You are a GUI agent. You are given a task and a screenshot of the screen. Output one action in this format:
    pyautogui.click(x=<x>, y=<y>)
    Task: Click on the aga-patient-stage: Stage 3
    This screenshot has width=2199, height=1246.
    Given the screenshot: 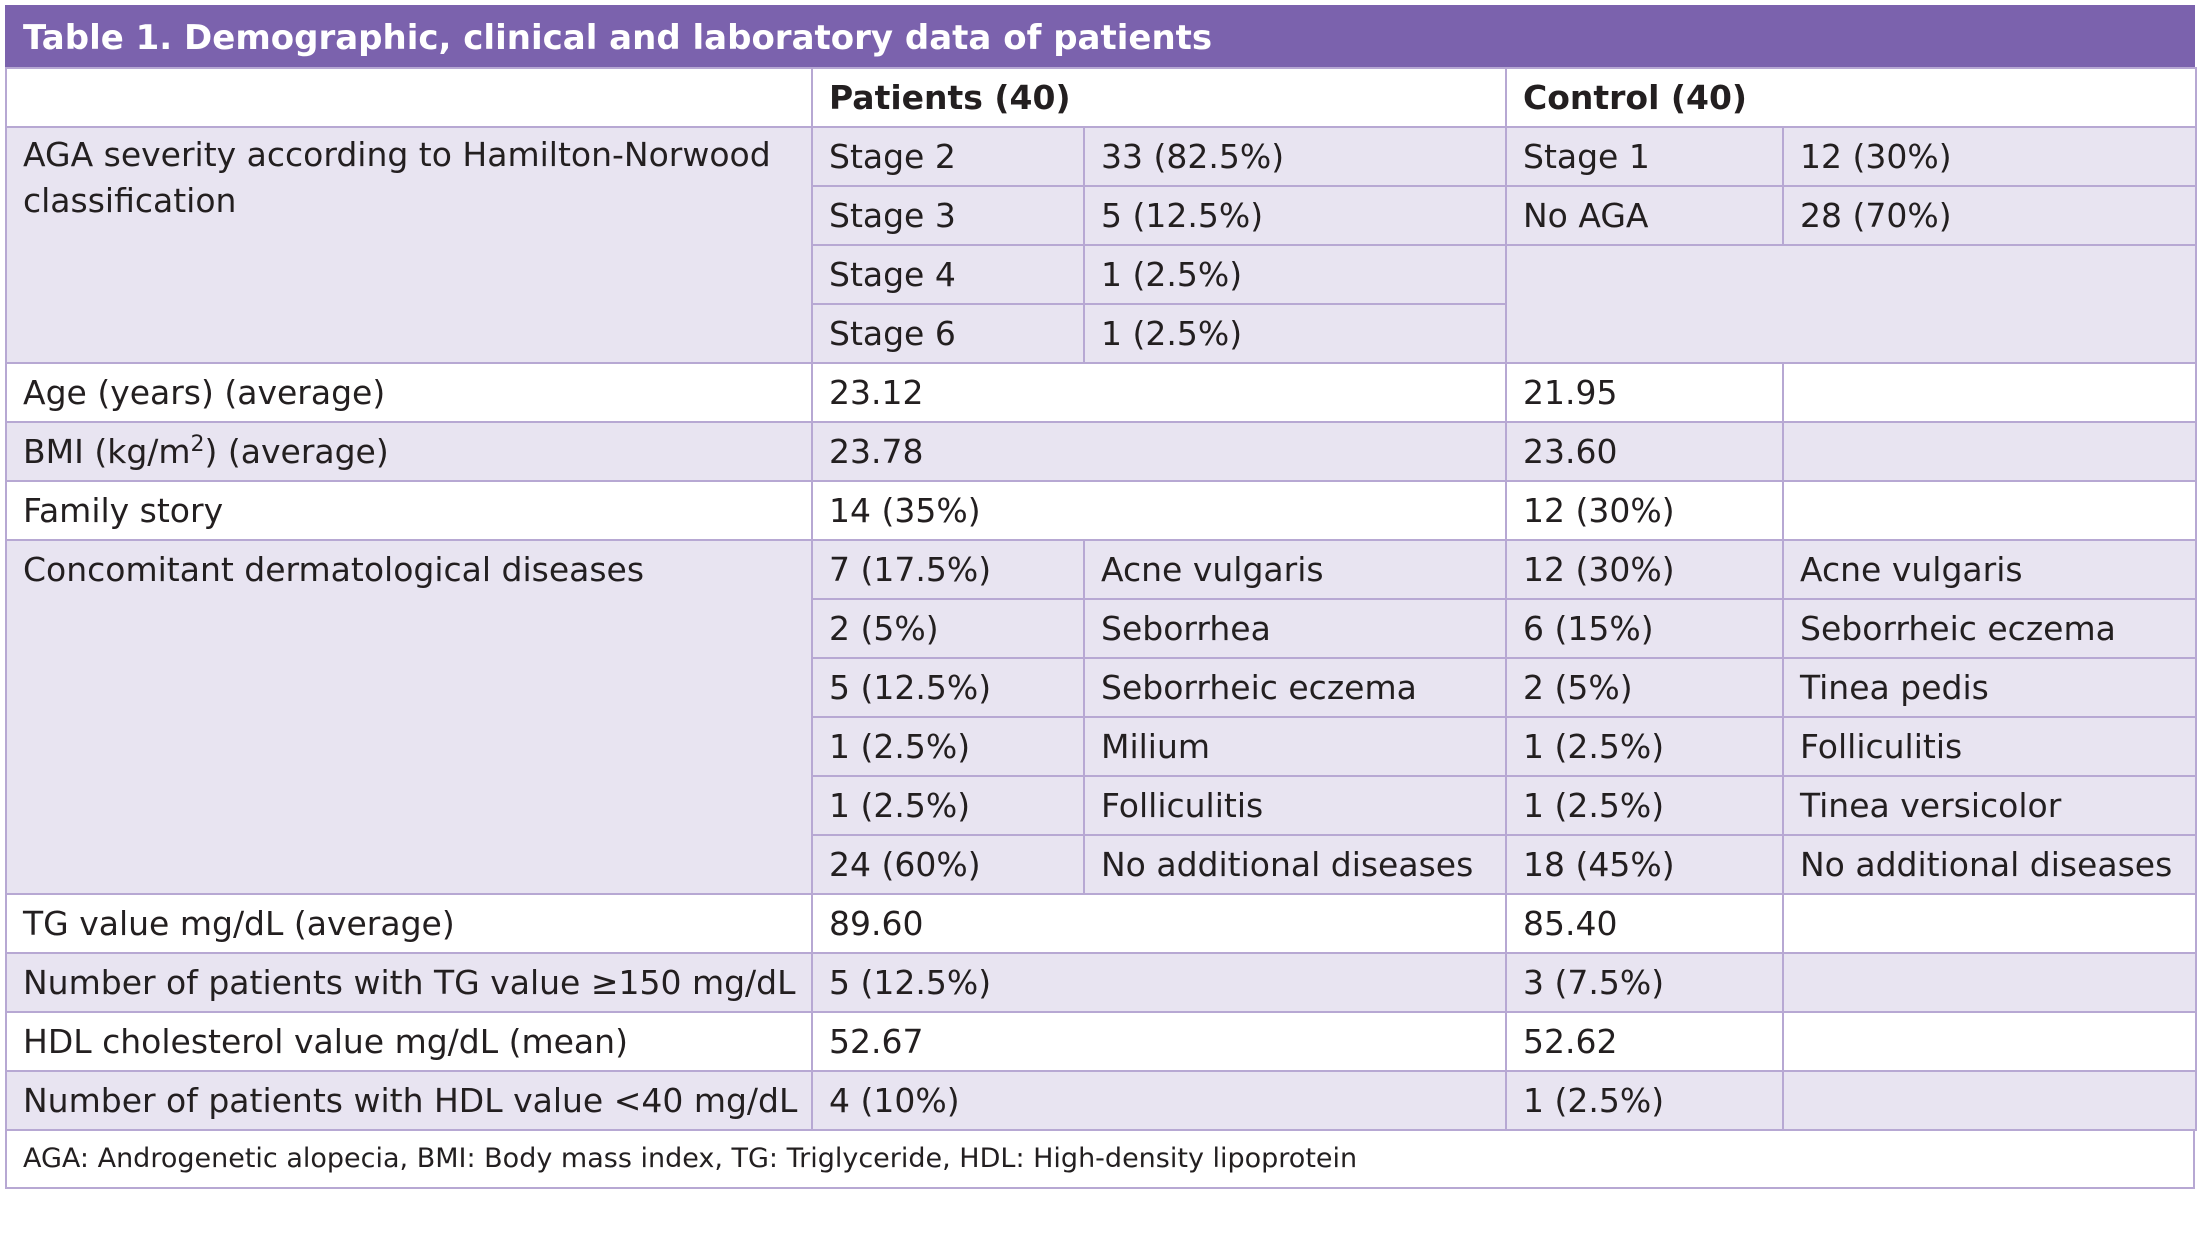 What is the action you would take?
    pyautogui.click(x=948, y=215)
    